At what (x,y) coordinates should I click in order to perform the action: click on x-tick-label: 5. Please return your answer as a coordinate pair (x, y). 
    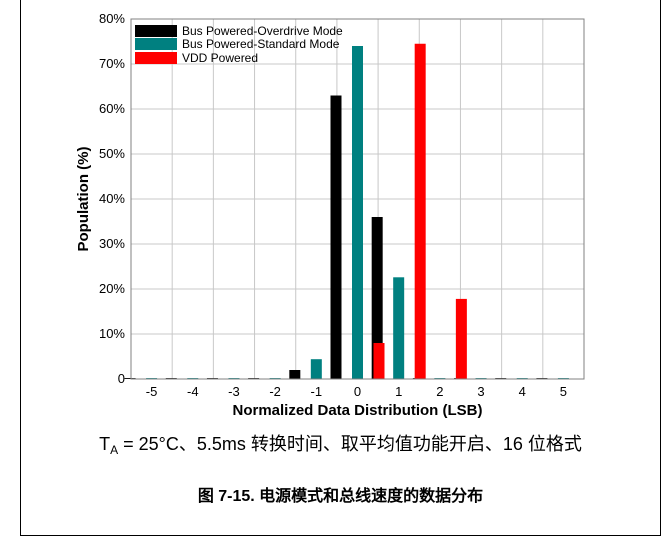
    Looking at the image, I should click on (563, 391).